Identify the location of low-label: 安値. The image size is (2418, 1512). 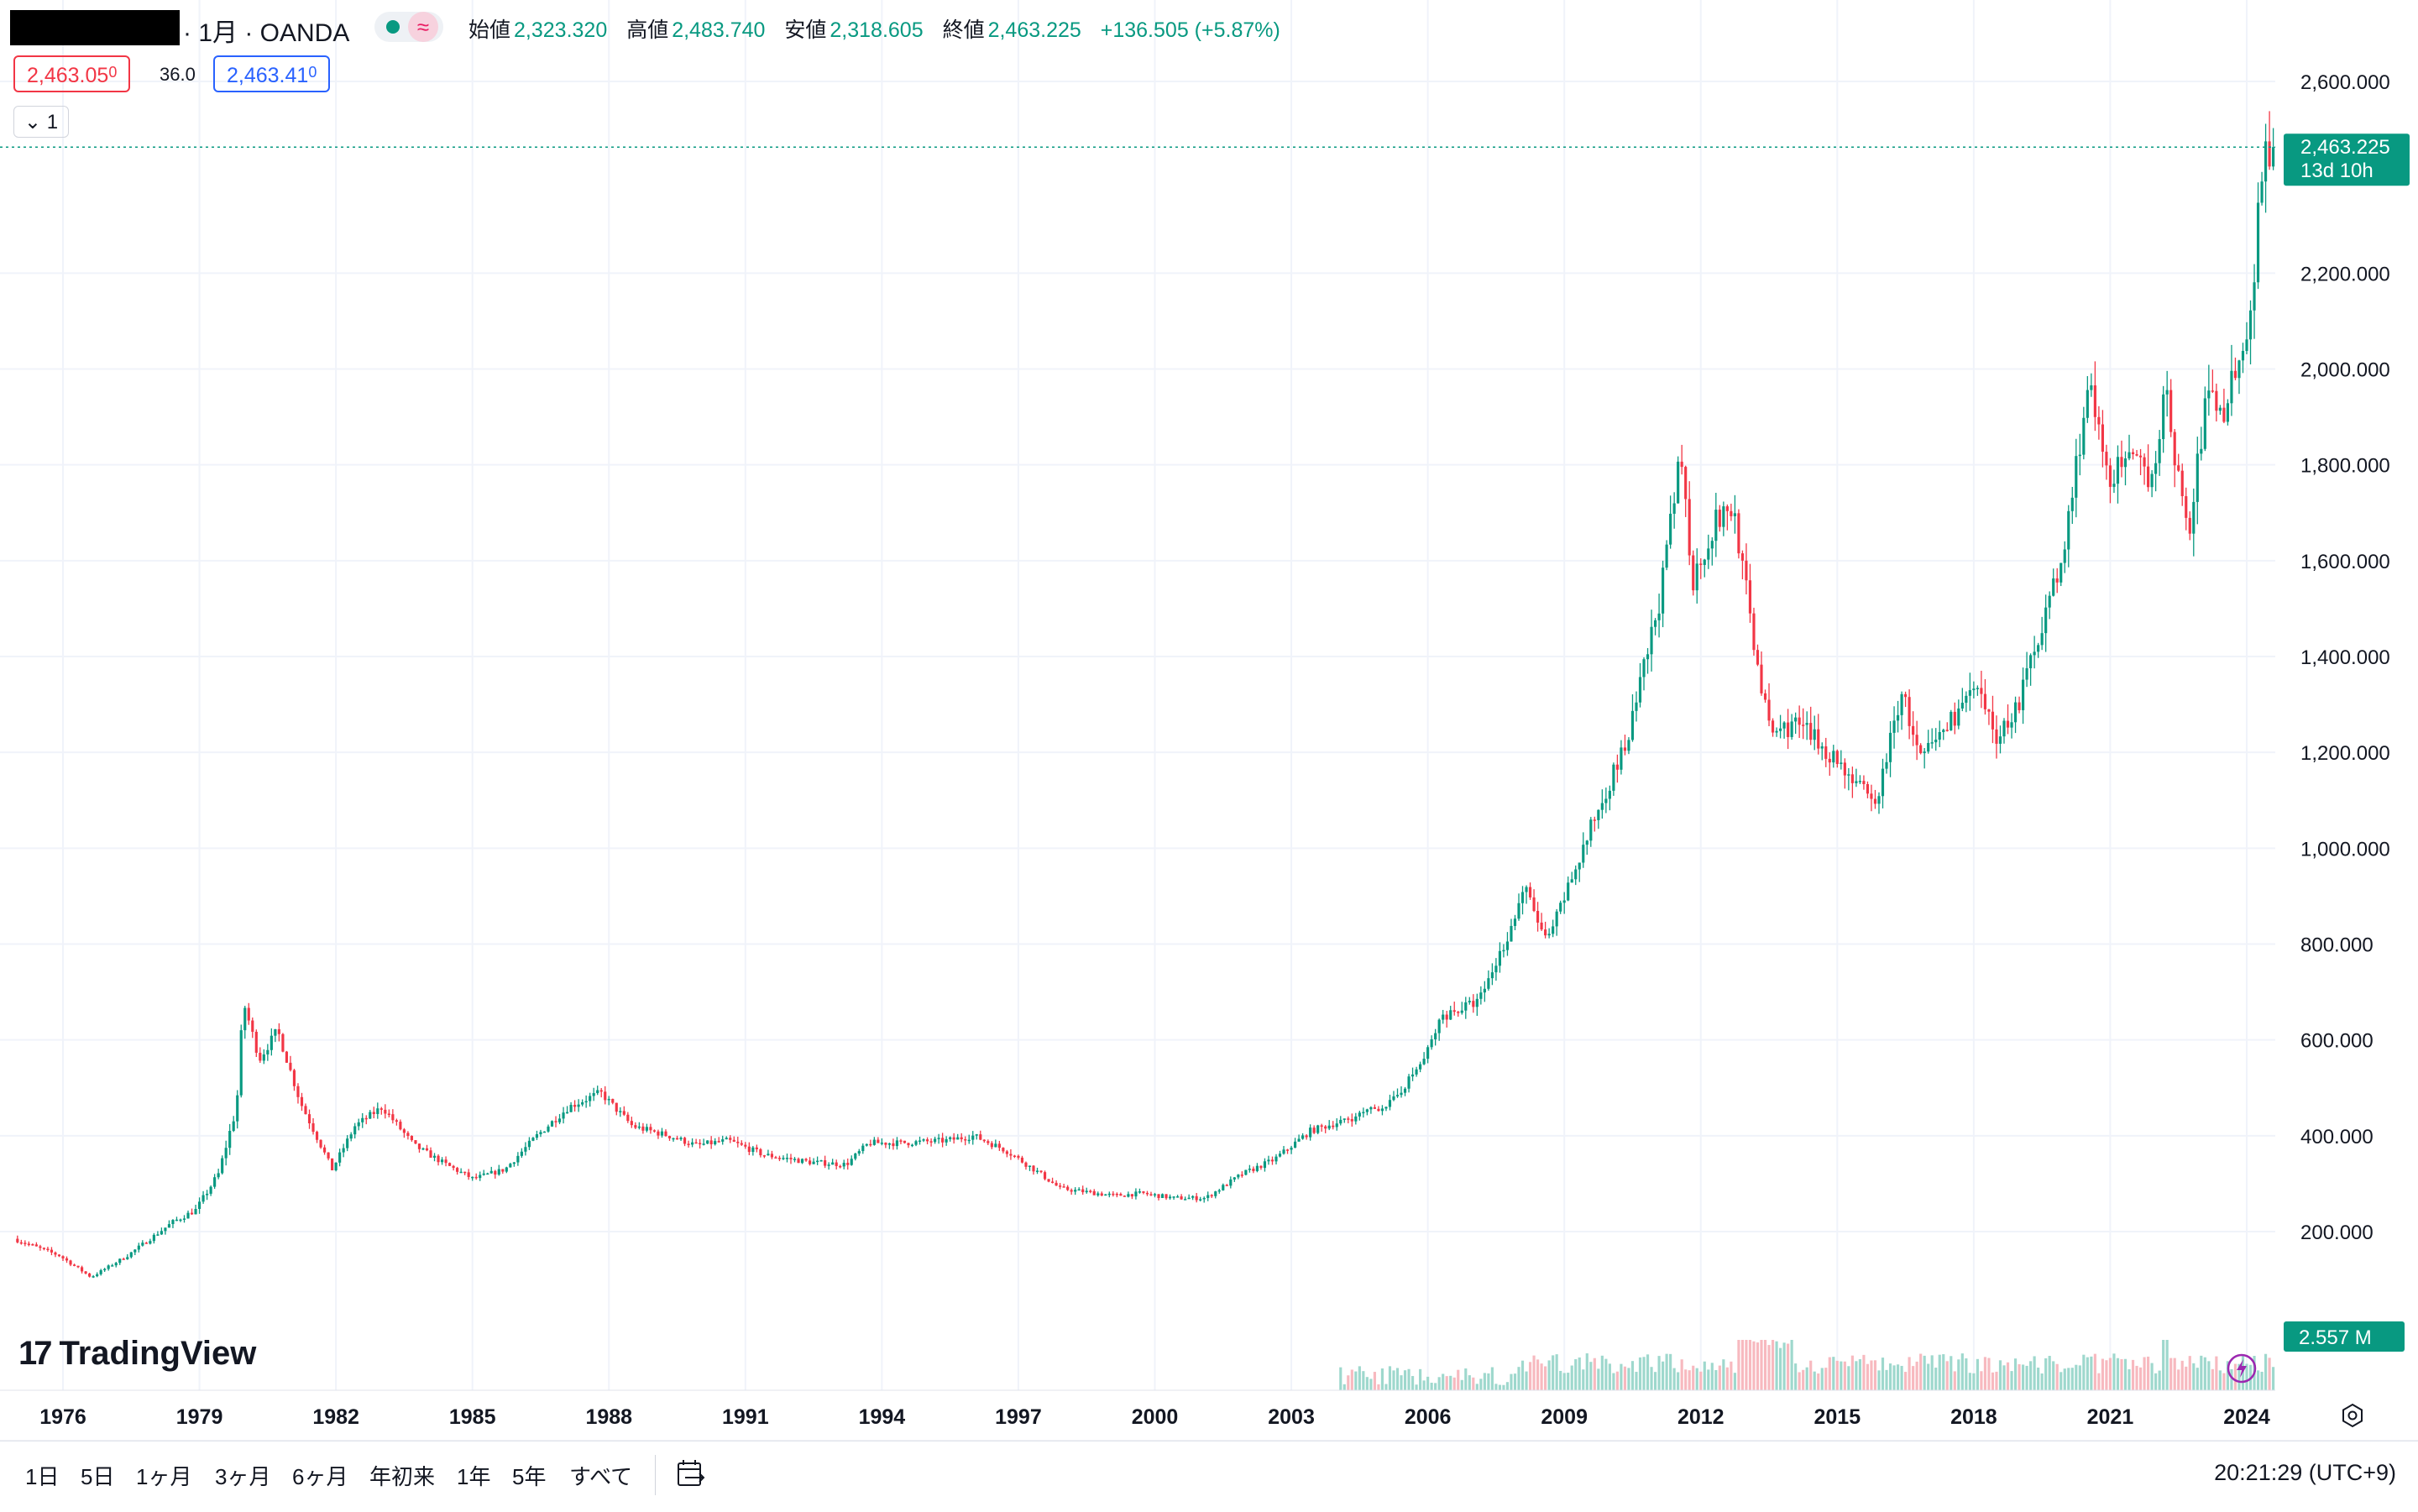
(805, 30).